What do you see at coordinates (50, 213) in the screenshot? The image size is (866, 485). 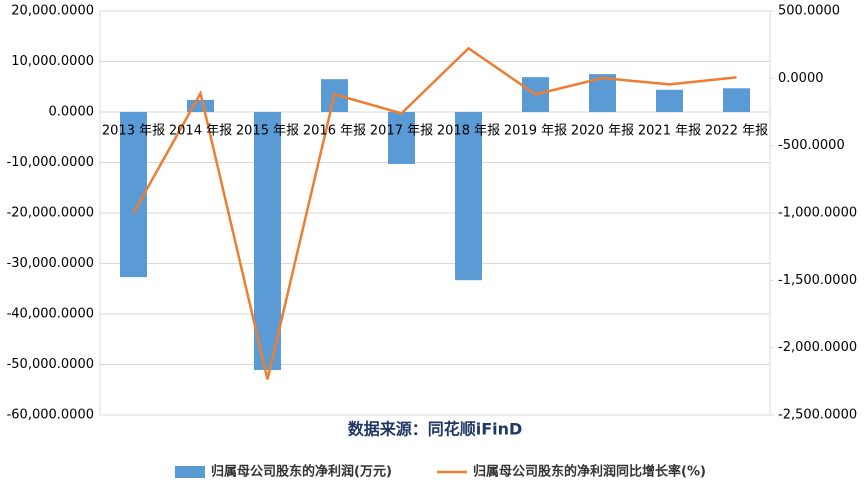 I see `y-tick-label: -20,000.0000` at bounding box center [50, 213].